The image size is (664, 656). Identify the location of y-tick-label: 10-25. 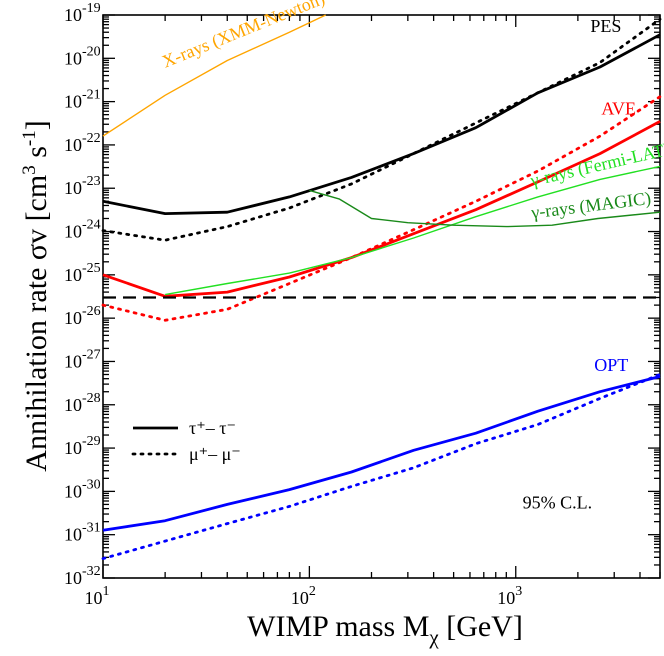
(82, 273).